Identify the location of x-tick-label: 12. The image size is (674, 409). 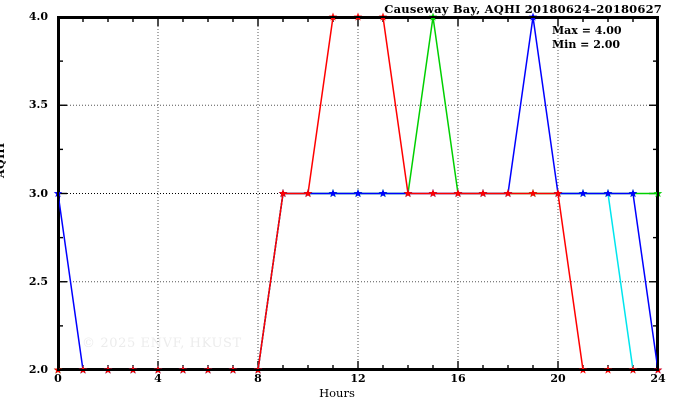
(358, 378).